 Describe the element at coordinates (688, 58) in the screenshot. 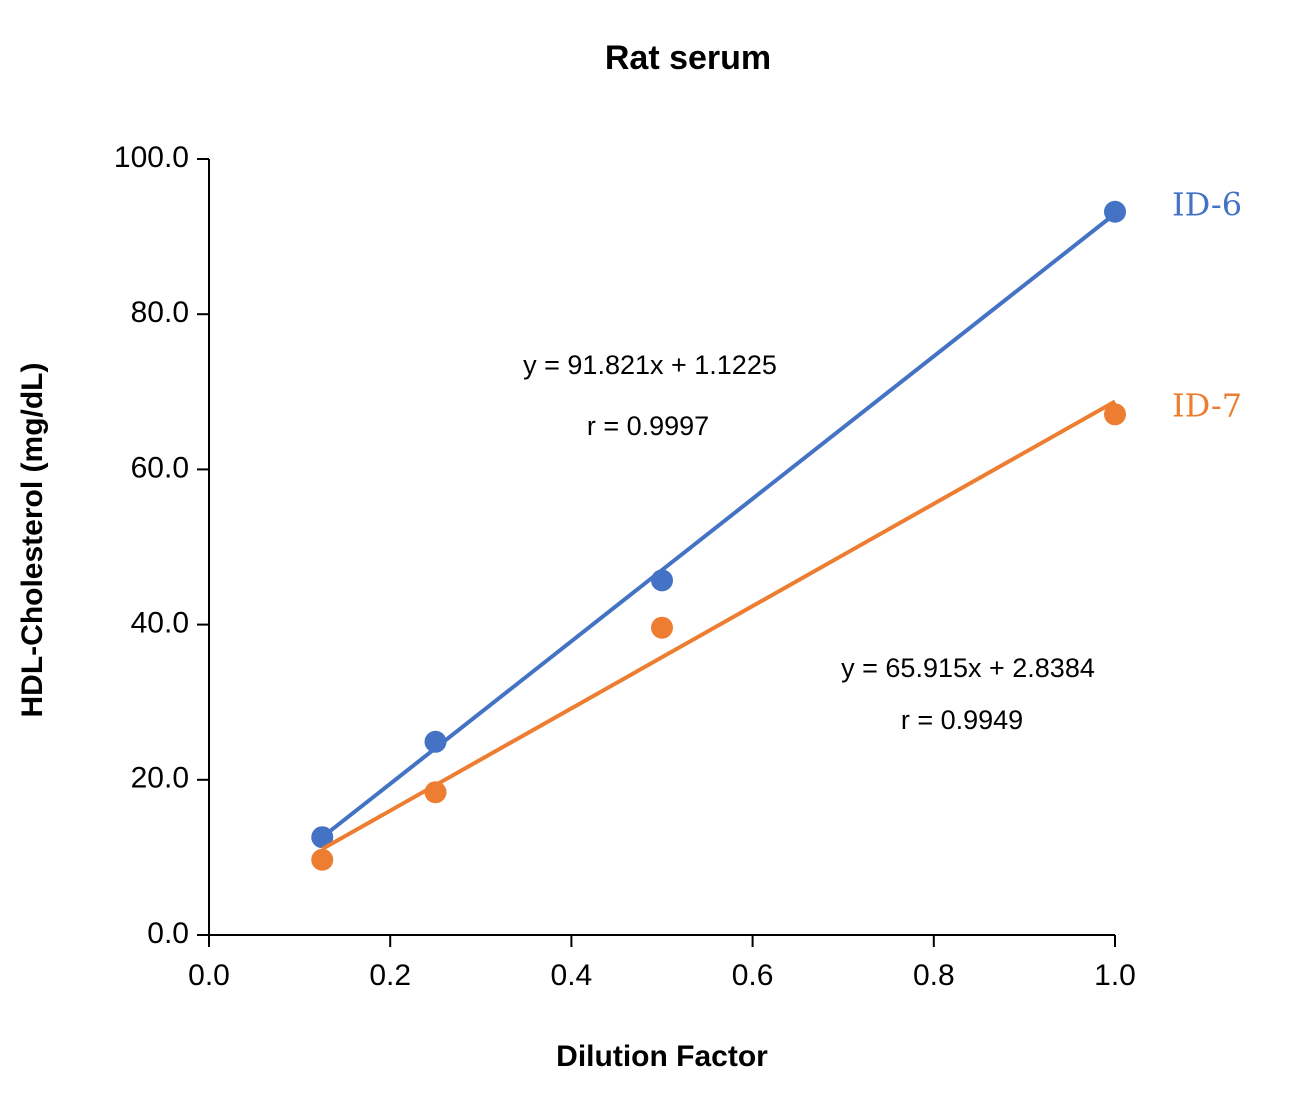

I see `chart-title: Rat serum` at that location.